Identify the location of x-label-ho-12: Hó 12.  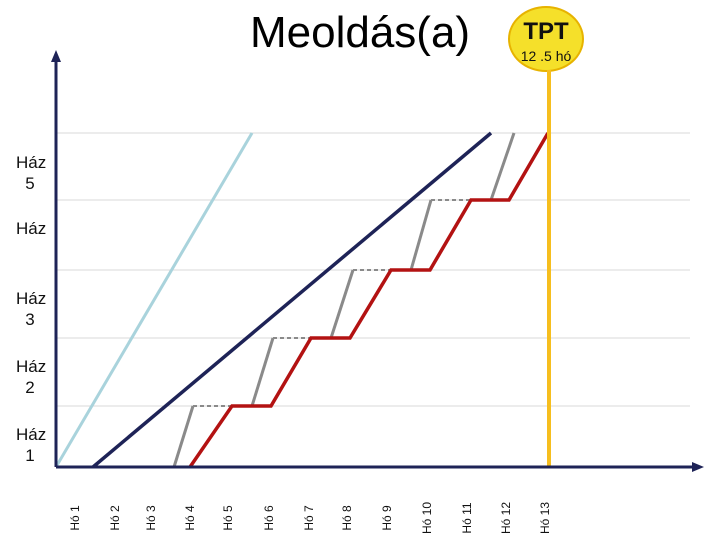
(506, 518).